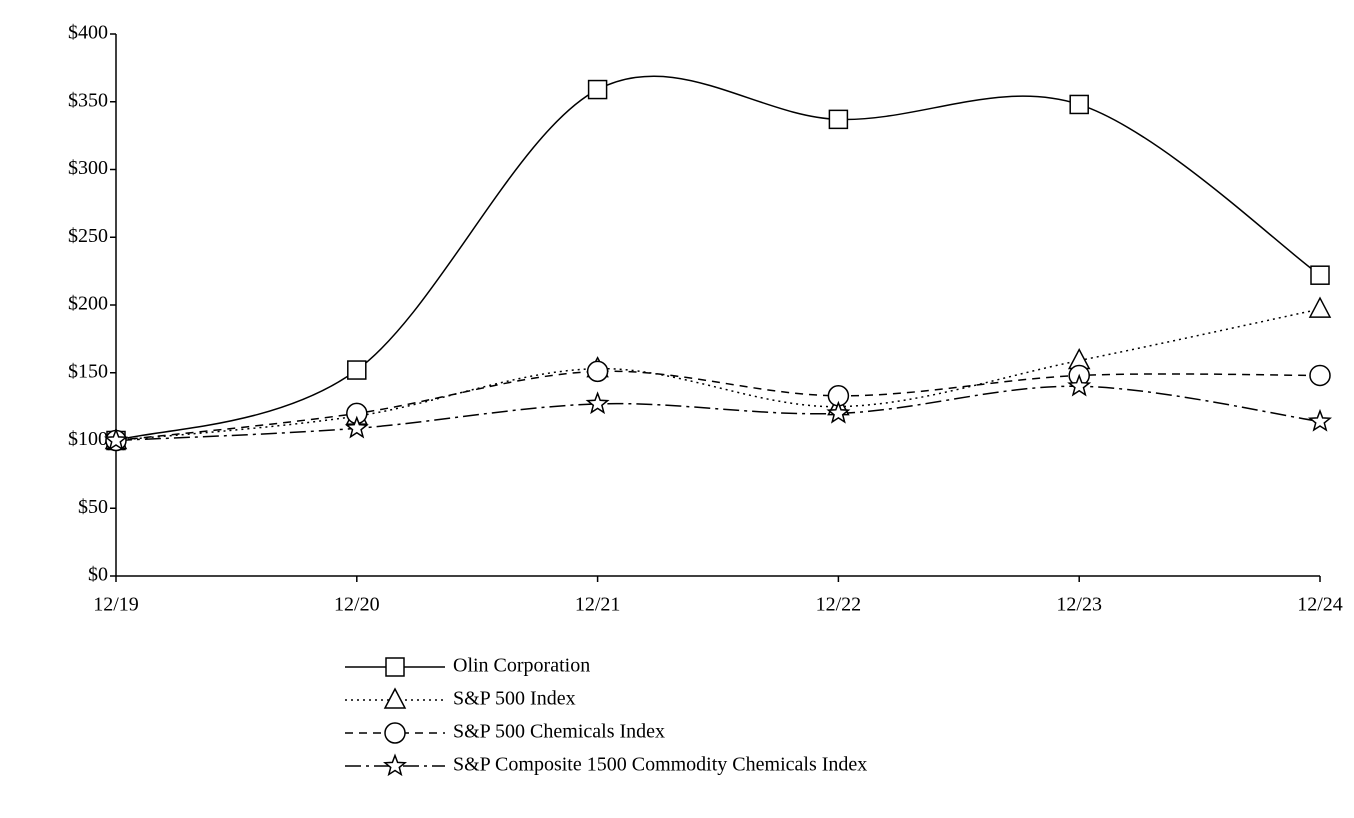 This screenshot has width=1354, height=818. Describe the element at coordinates (88, 100) in the screenshot. I see `y-tick-label: $350` at that location.